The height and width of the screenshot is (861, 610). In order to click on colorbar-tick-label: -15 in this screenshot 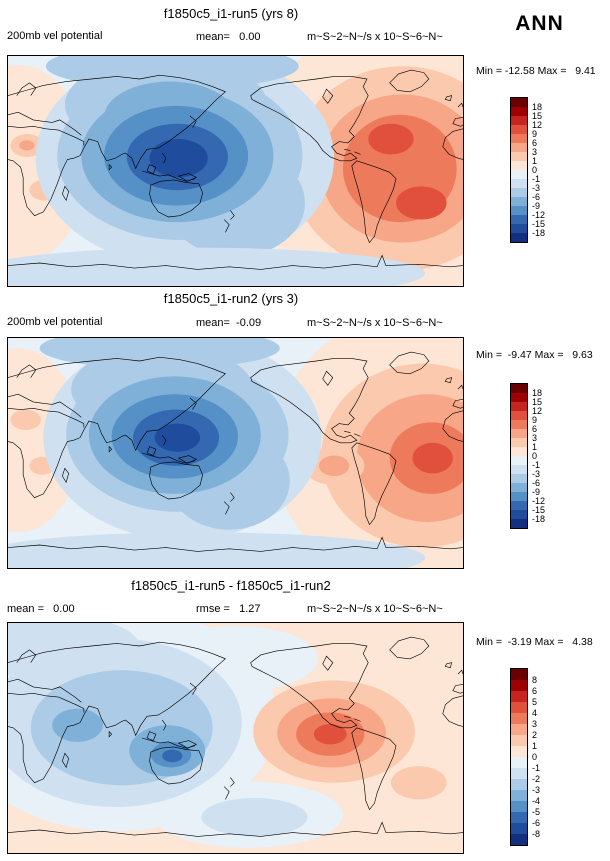, I will do `click(539, 510)`.